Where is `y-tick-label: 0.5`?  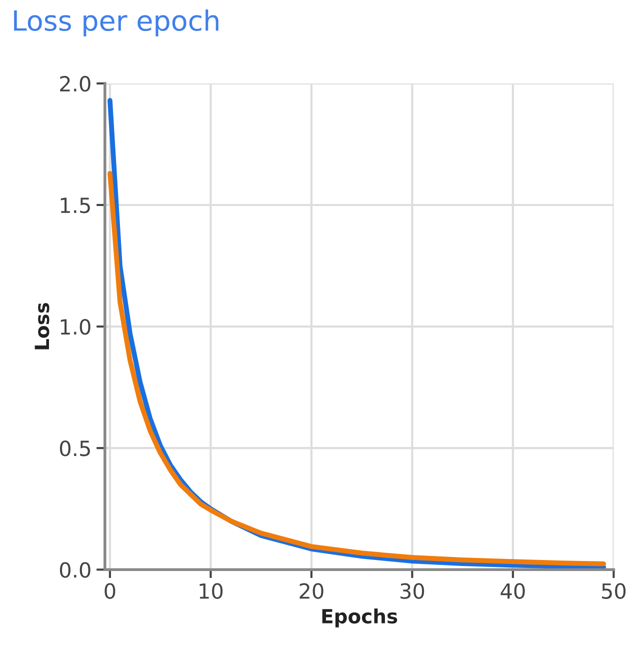
y-tick-label: 0.5 is located at coordinates (75, 448).